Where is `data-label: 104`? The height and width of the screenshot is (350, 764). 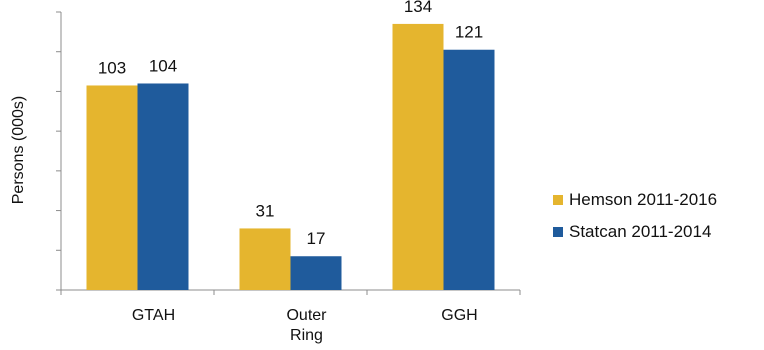
data-label: 104 is located at coordinates (163, 65).